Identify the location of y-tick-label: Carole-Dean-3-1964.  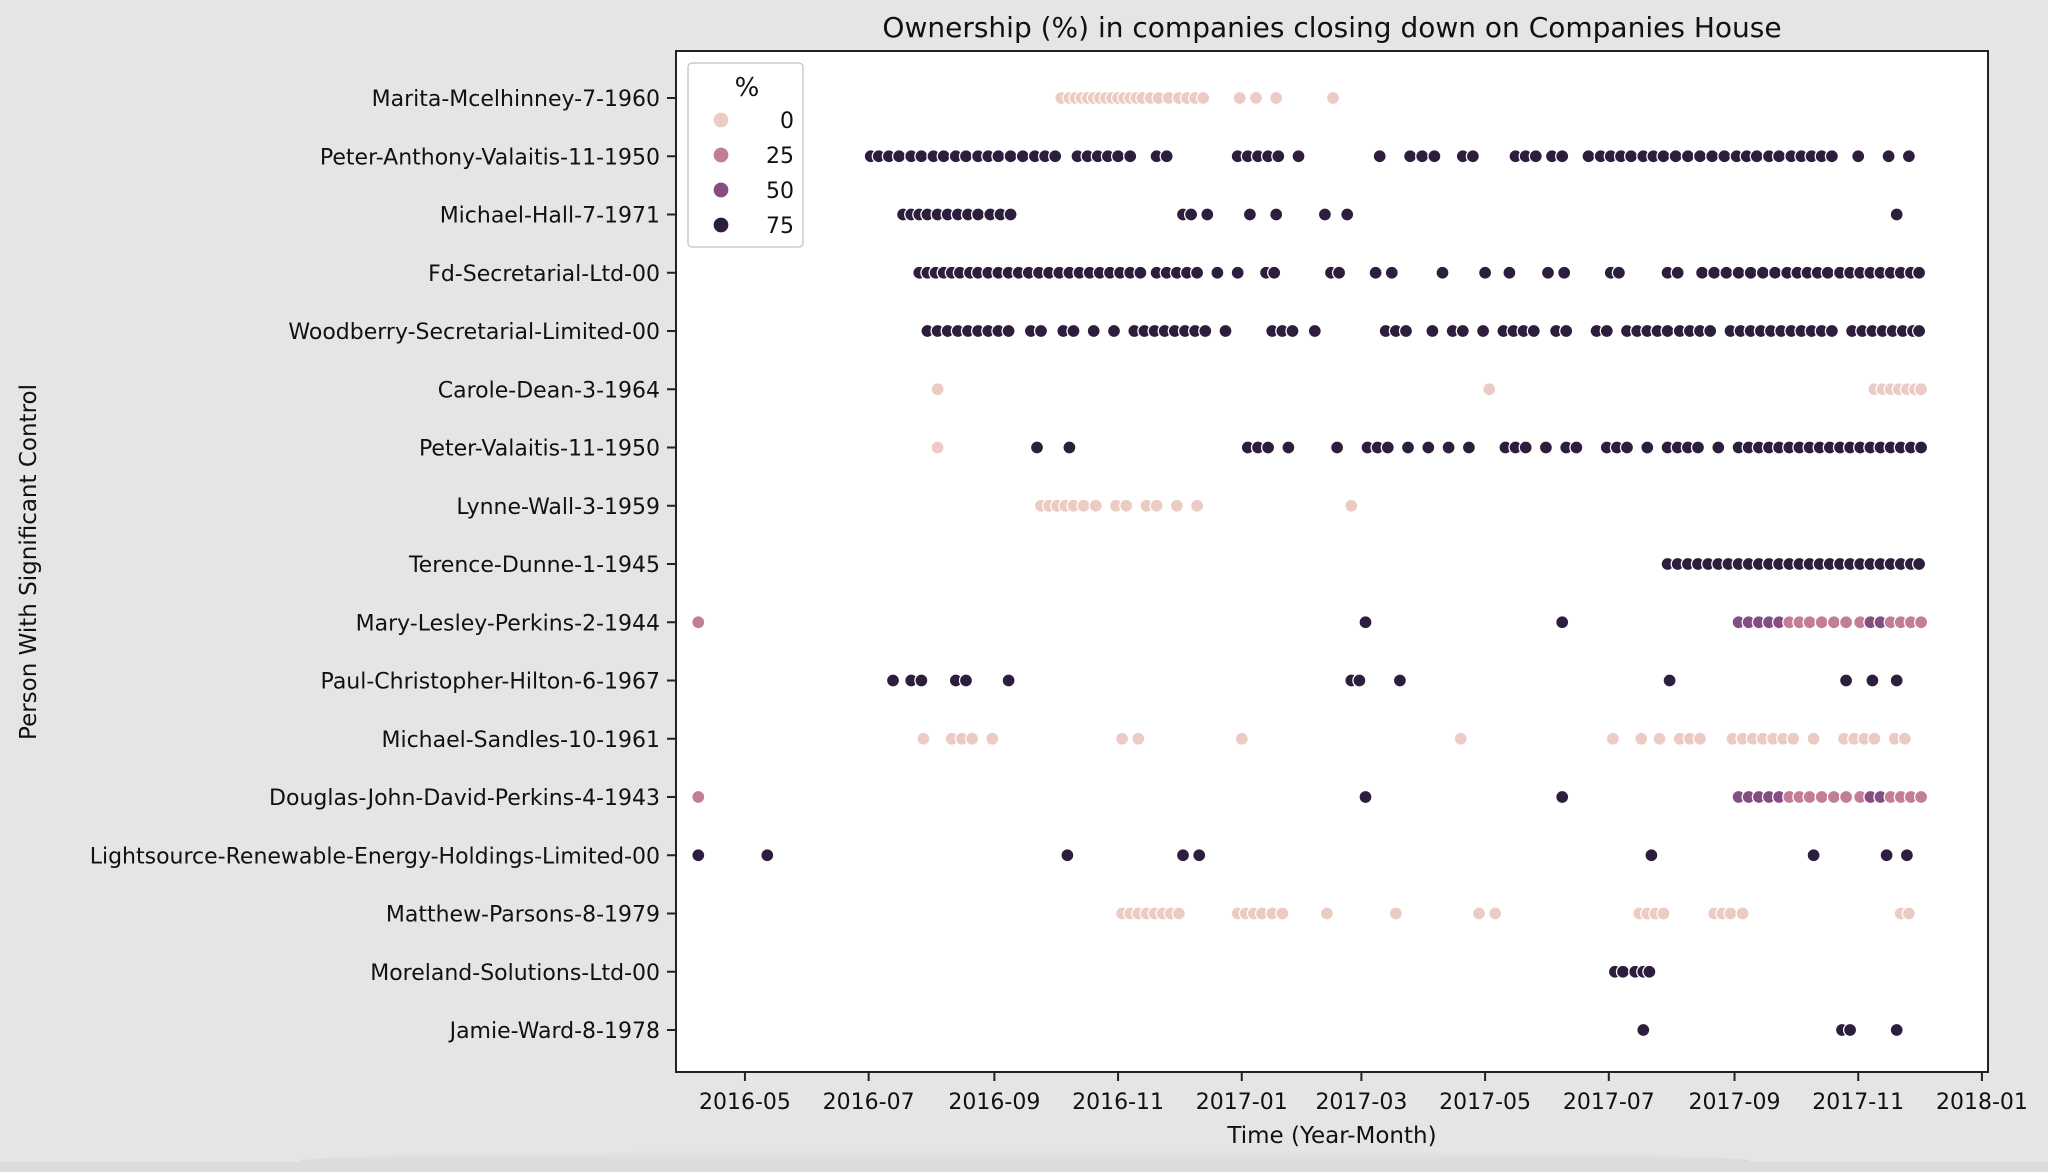
(549, 390).